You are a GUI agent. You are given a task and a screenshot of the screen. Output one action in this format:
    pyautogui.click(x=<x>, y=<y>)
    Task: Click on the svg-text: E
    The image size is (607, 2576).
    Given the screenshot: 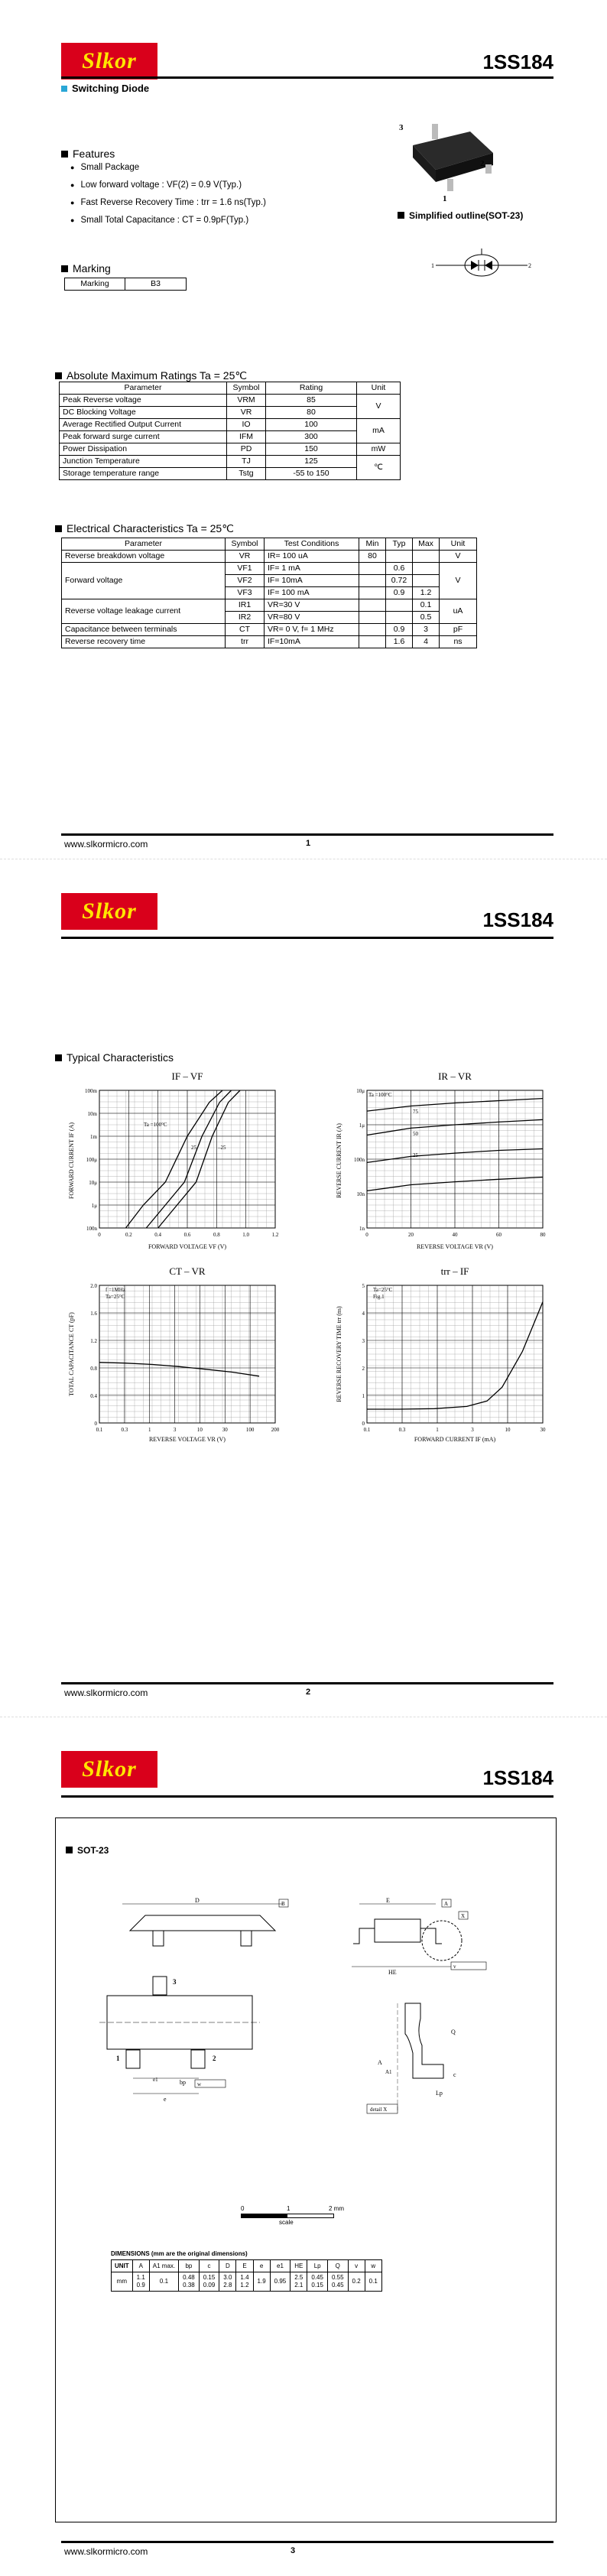 What is the action you would take?
    pyautogui.click(x=388, y=1901)
    